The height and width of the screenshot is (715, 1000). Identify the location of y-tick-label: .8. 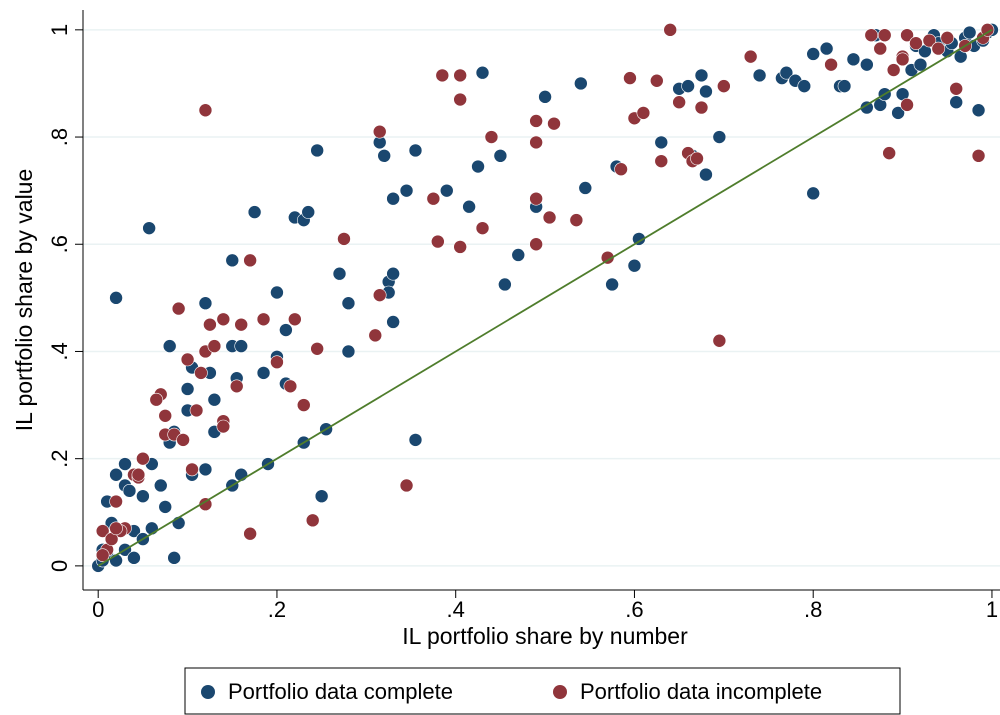
(59, 137).